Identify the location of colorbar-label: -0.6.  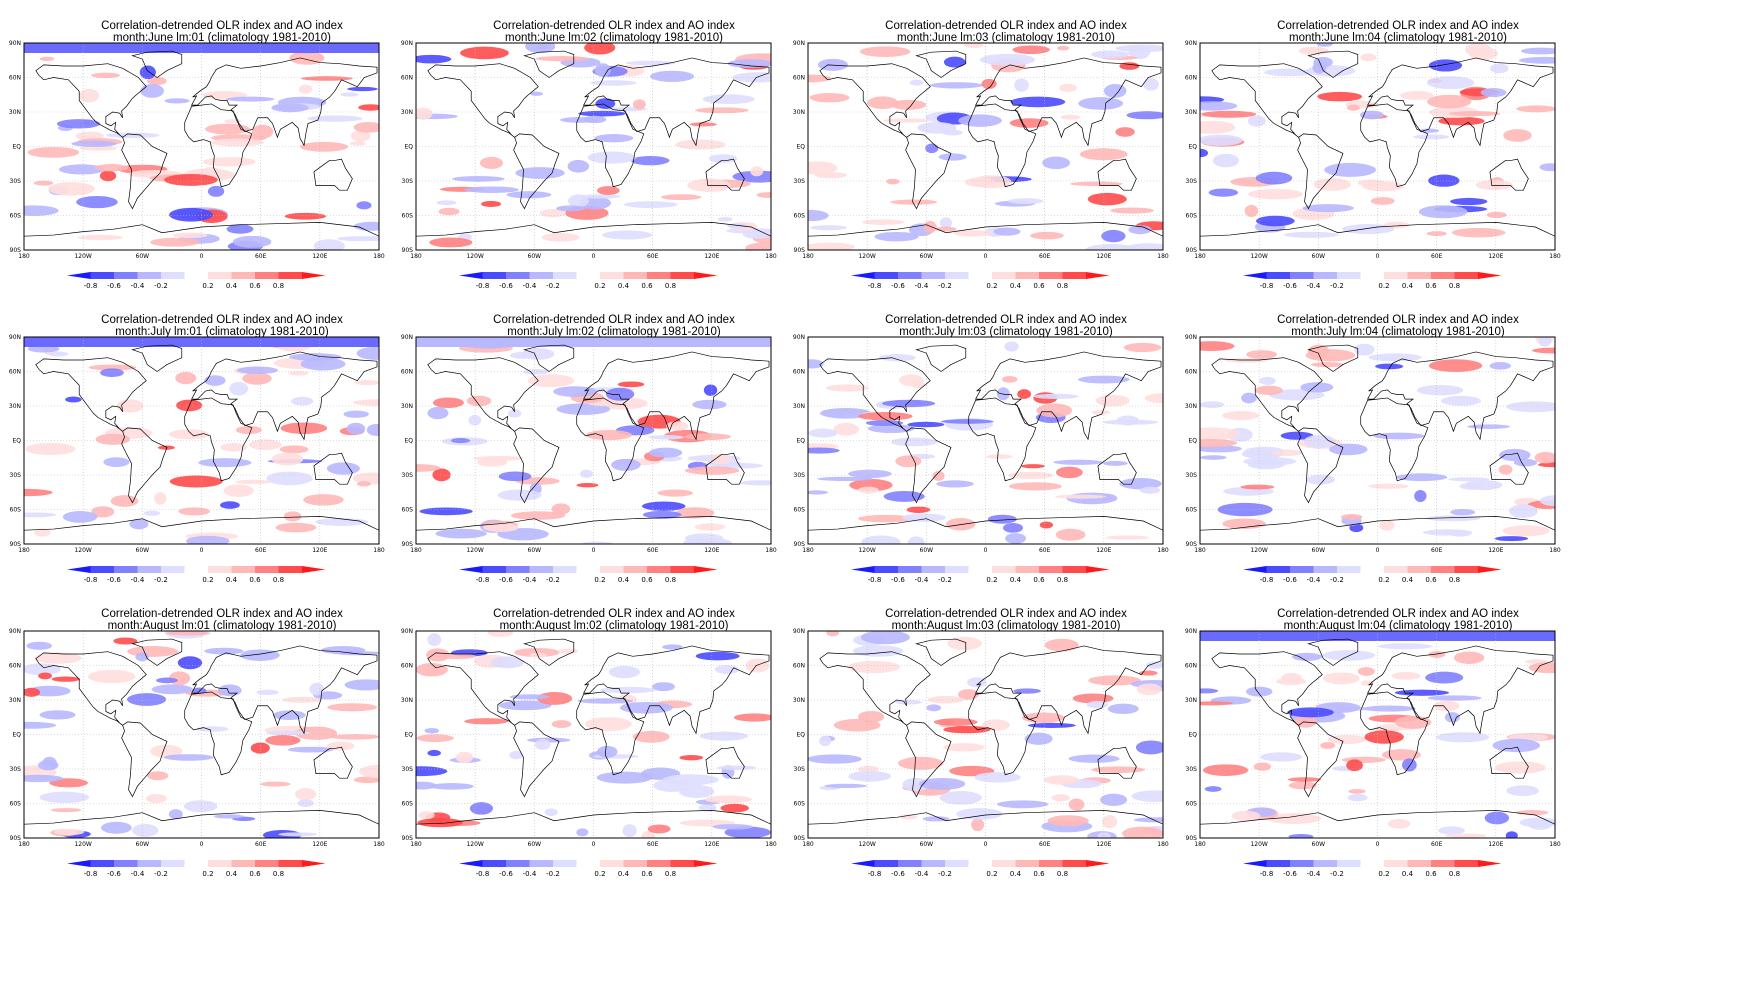
(1290, 874).